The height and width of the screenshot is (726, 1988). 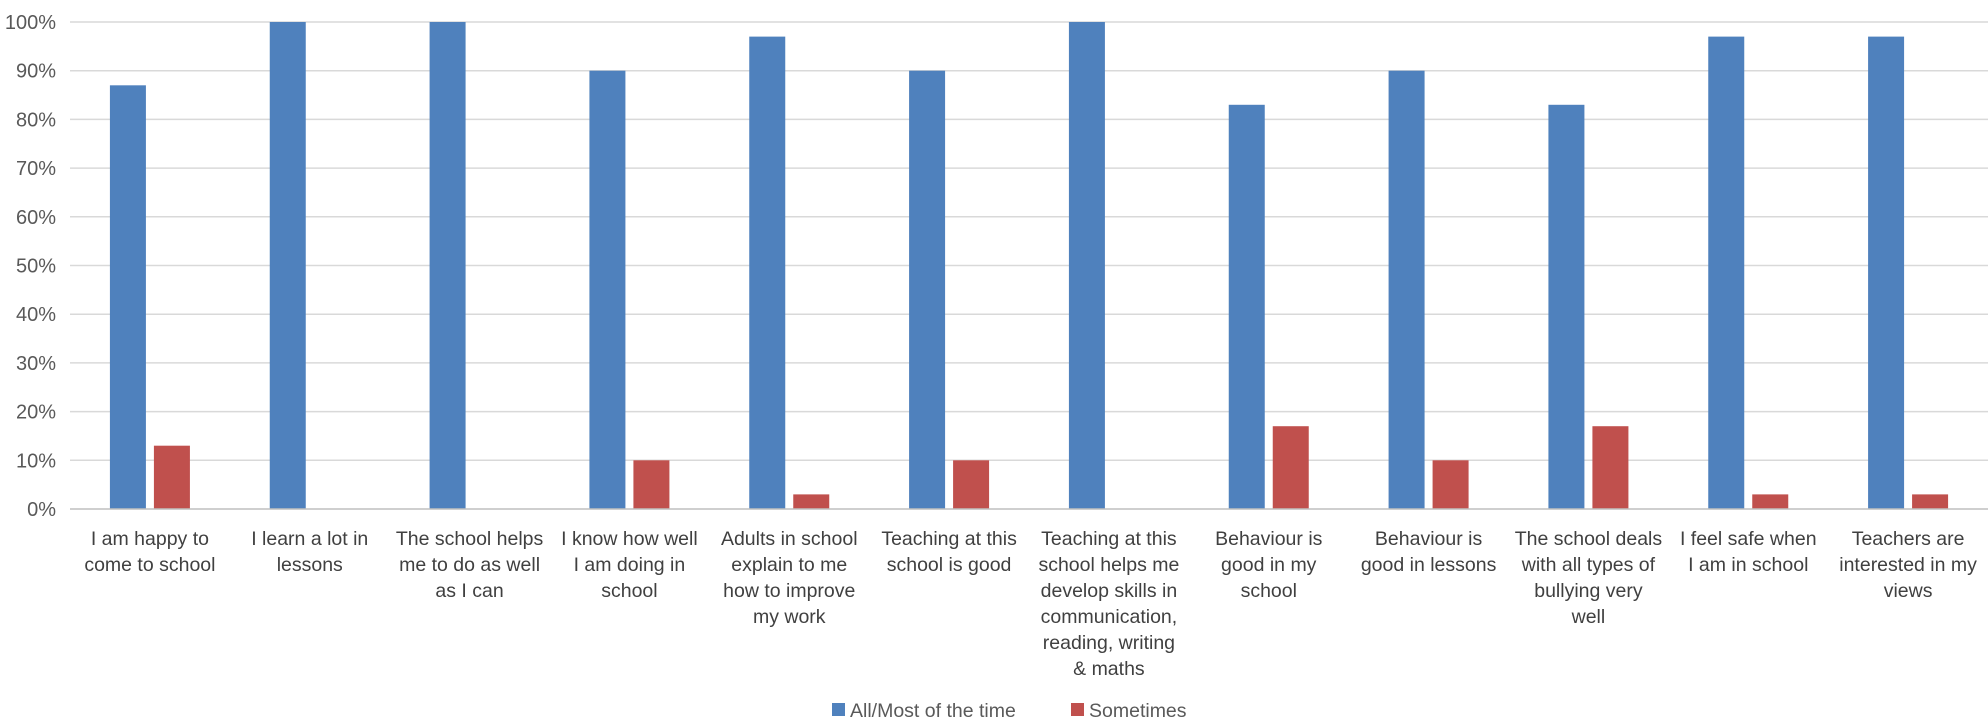 What do you see at coordinates (1908, 591) in the screenshot?
I see `x-category-label-line: views` at bounding box center [1908, 591].